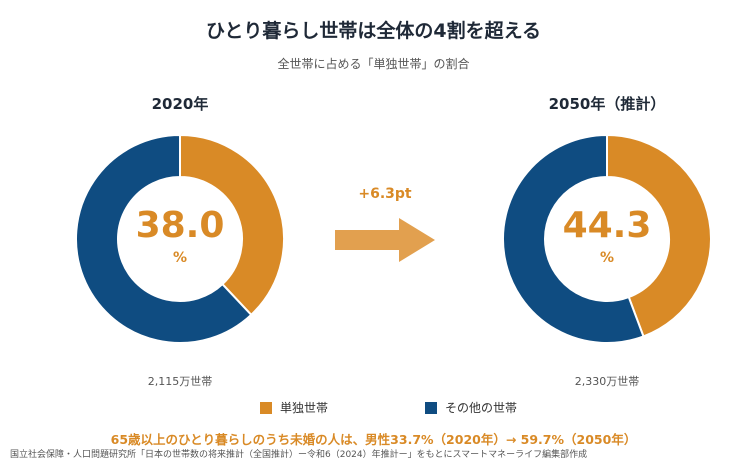 The image size is (747, 465). I want to click on donut-slice-2020-other, so click(164, 238).